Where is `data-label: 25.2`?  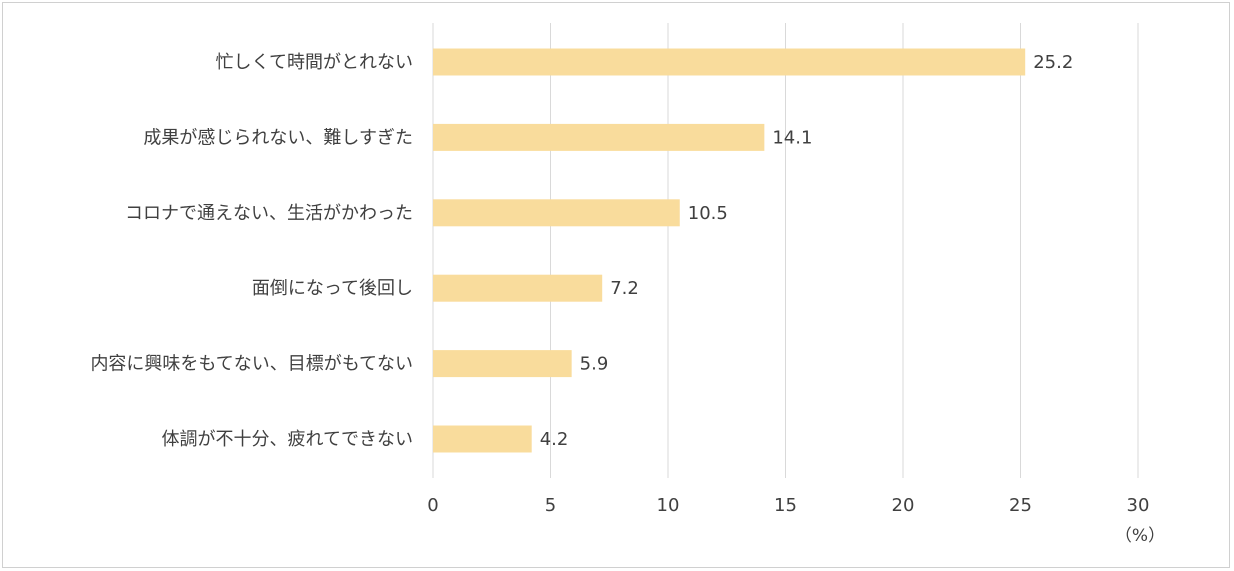 data-label: 25.2 is located at coordinates (1053, 62).